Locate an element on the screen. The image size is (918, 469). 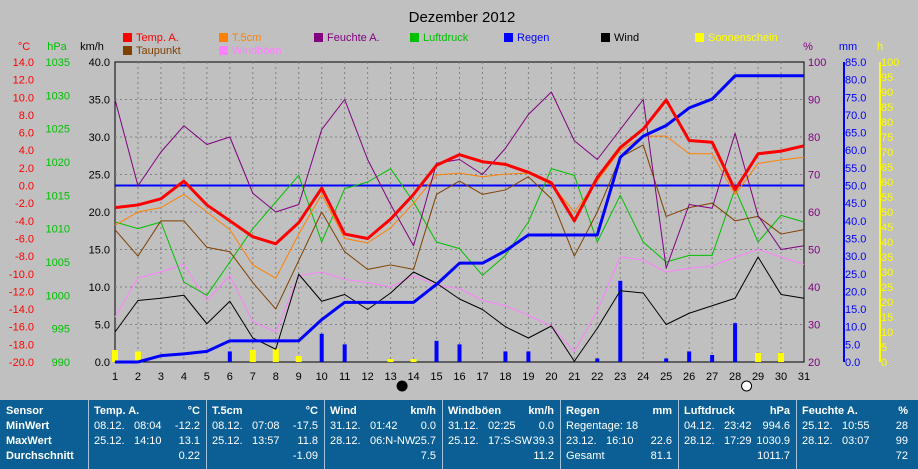
x-tick-label: 12 is located at coordinates (368, 377).